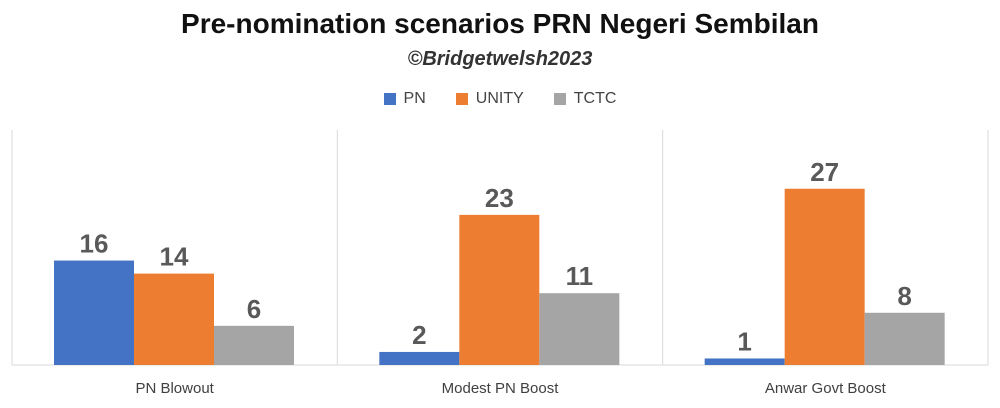 This screenshot has width=1000, height=408. I want to click on category-label-2: Modest PN Boost, so click(501, 388).